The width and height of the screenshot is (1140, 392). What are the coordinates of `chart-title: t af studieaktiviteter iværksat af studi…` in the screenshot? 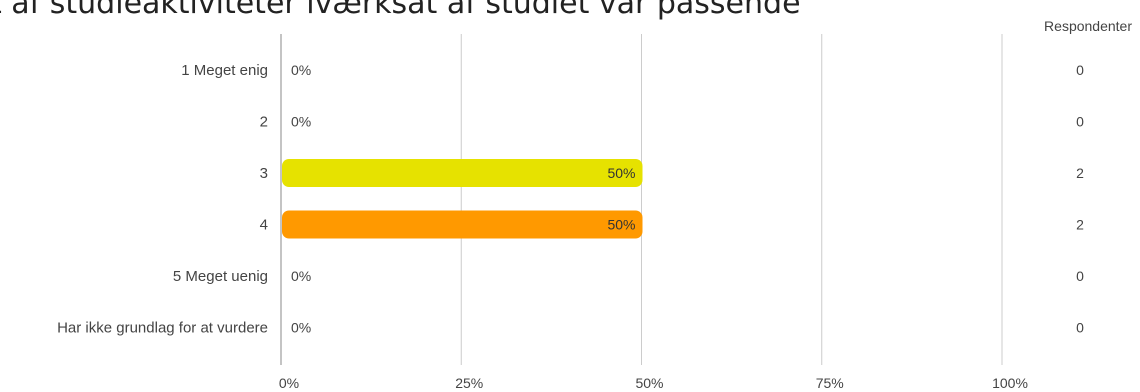 It's located at (400, 10).